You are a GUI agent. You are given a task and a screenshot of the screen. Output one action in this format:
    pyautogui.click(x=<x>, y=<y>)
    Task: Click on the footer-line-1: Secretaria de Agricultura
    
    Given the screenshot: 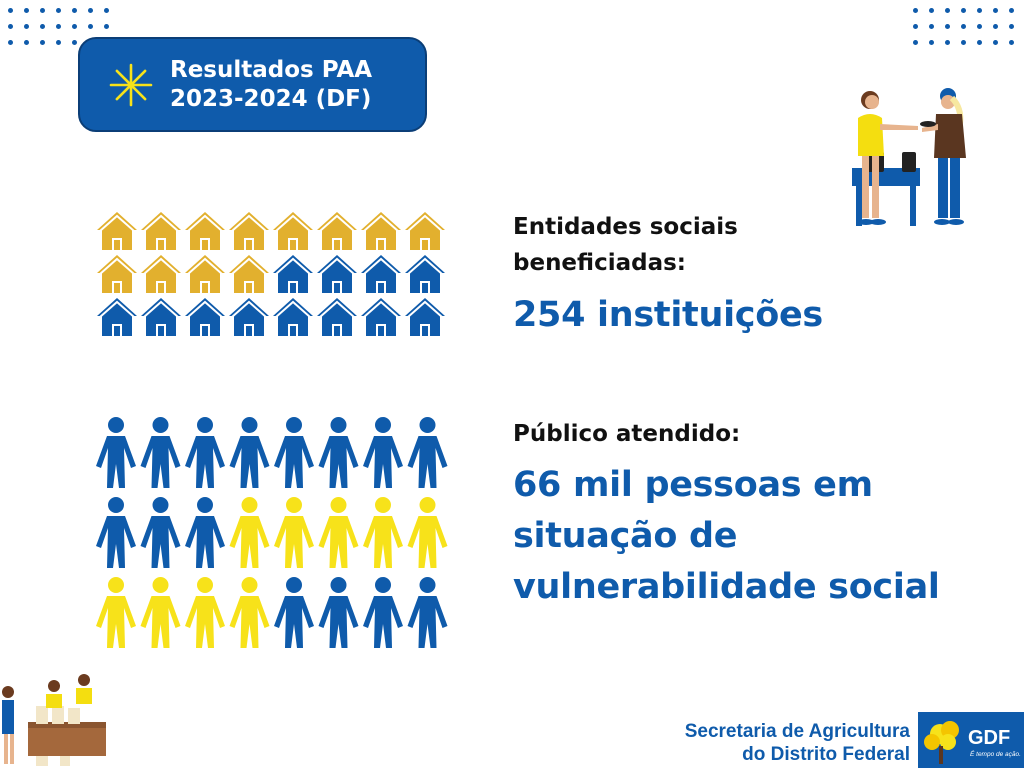 What is the action you would take?
    pyautogui.click(x=797, y=731)
    